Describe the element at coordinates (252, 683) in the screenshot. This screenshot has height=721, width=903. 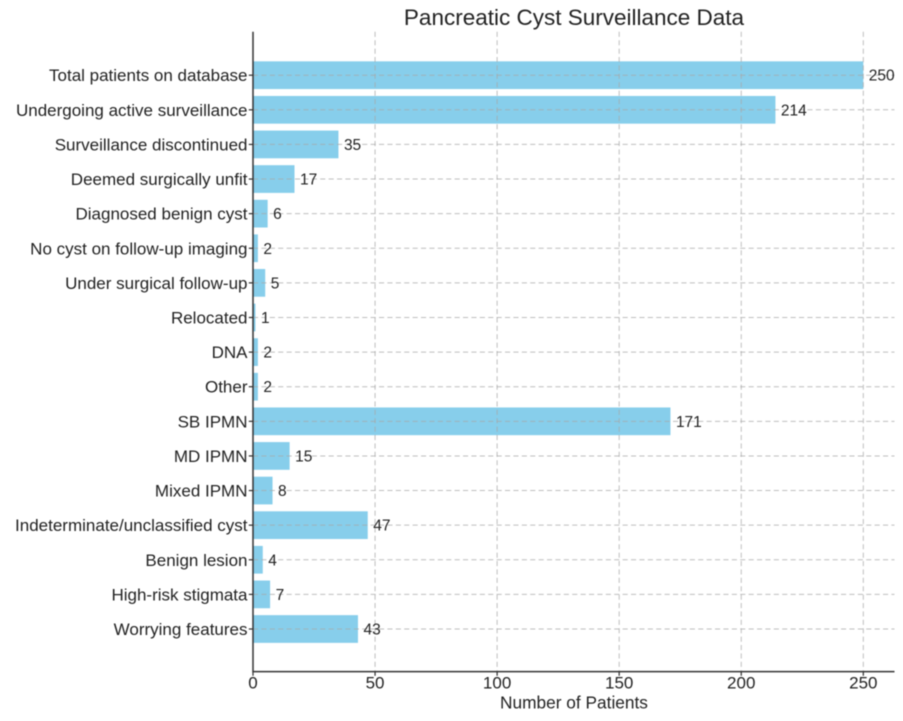
I see `svg-text: 0` at that location.